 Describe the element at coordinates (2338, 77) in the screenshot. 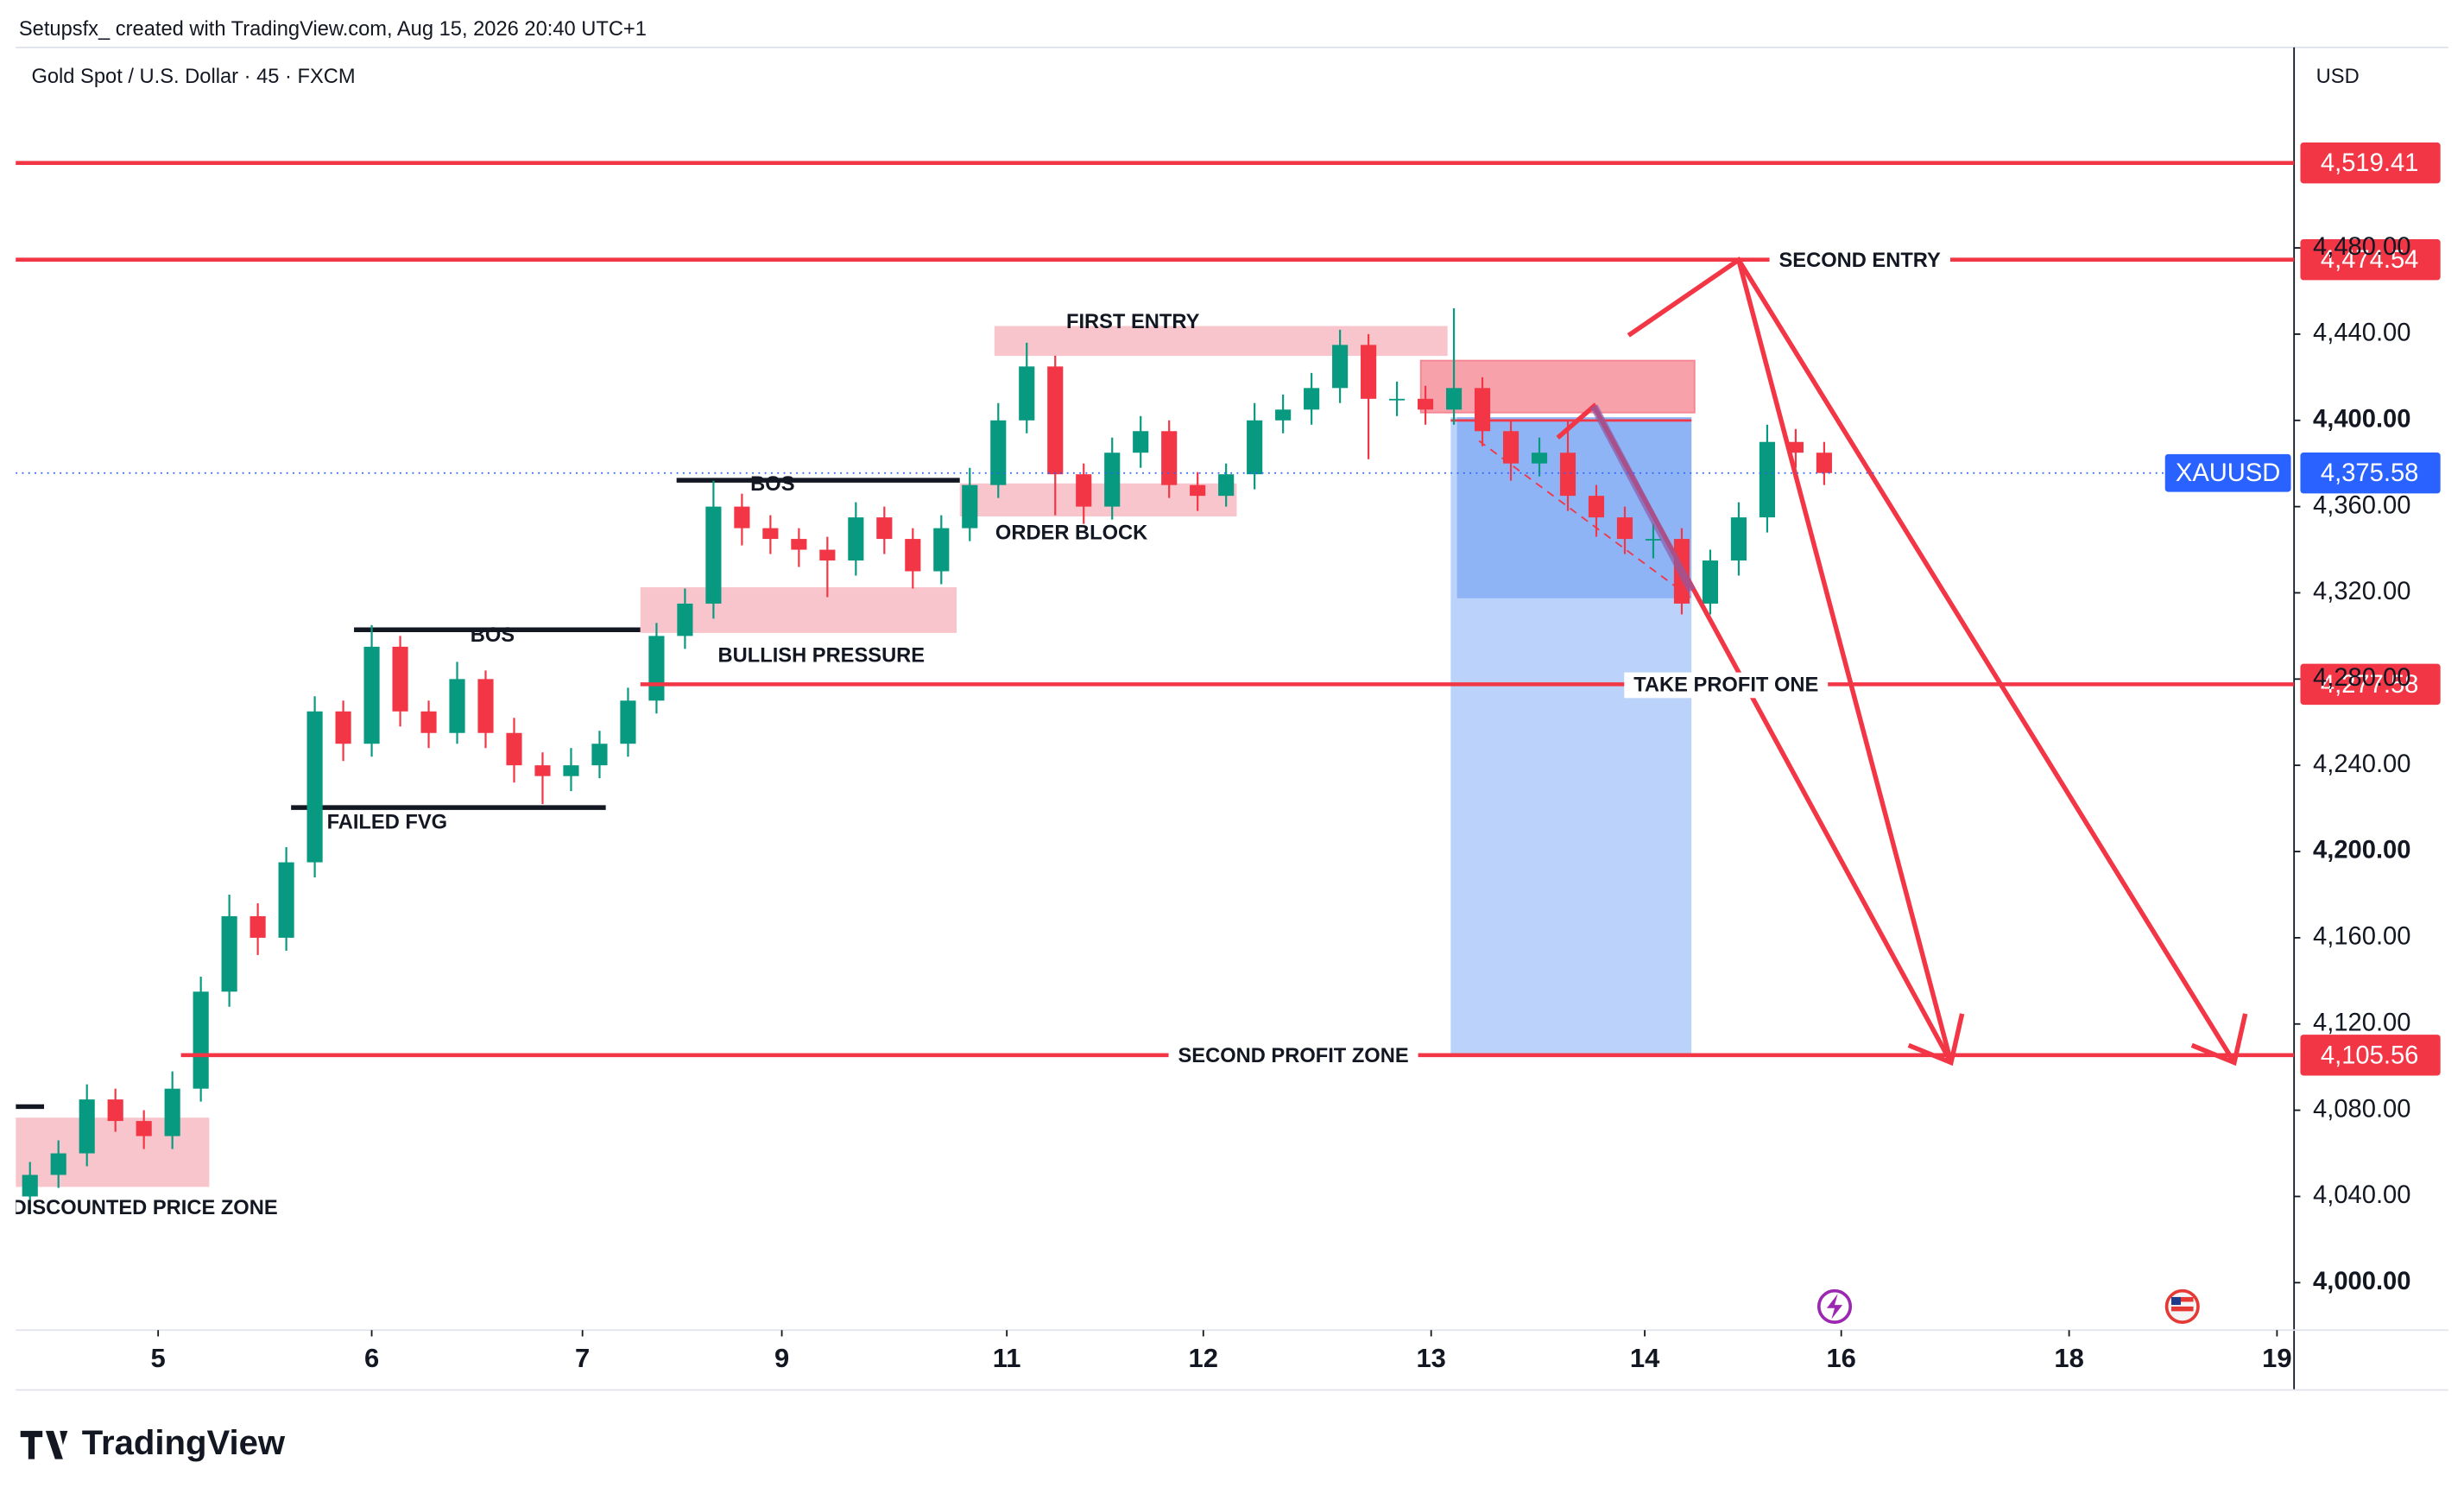

I see `currency: USD` at that location.